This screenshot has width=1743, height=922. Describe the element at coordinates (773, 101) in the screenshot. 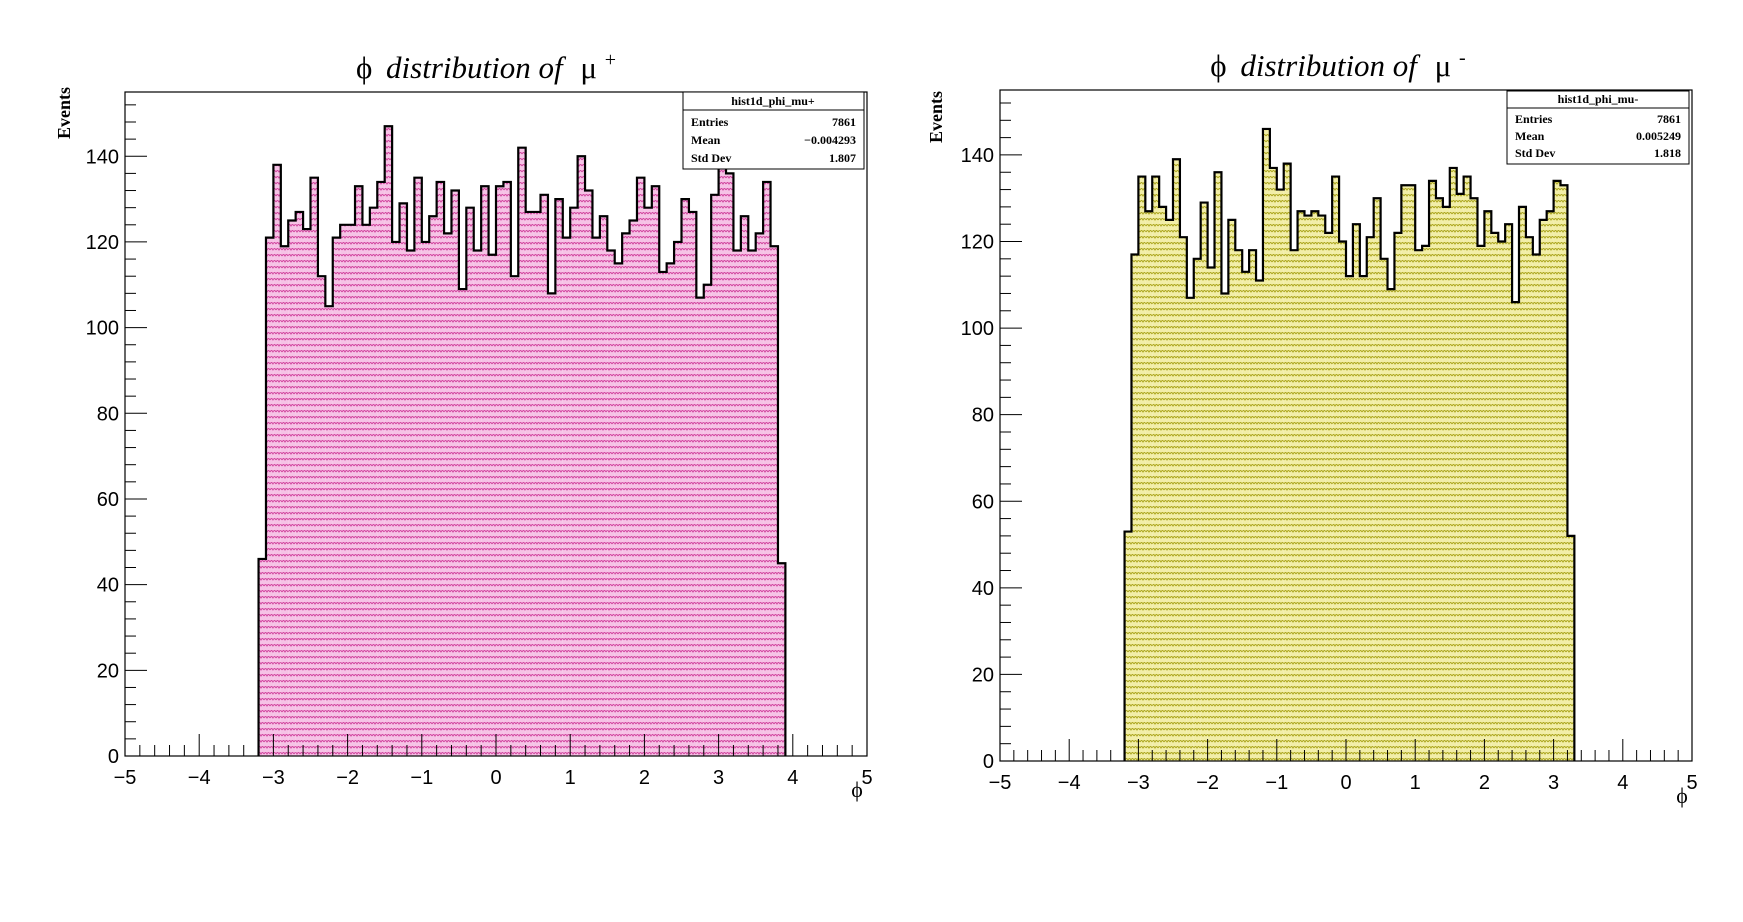

I see `stats-title: hist1d_phi_mu+` at that location.